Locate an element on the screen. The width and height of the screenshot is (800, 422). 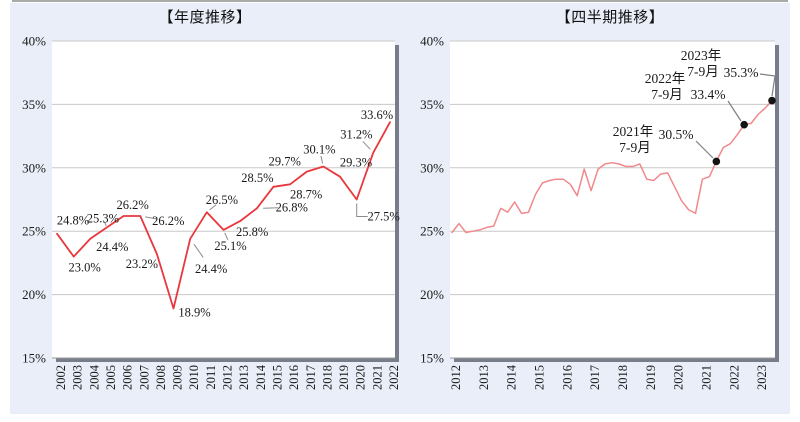
x-tick-label: 2009 is located at coordinates (178, 377).